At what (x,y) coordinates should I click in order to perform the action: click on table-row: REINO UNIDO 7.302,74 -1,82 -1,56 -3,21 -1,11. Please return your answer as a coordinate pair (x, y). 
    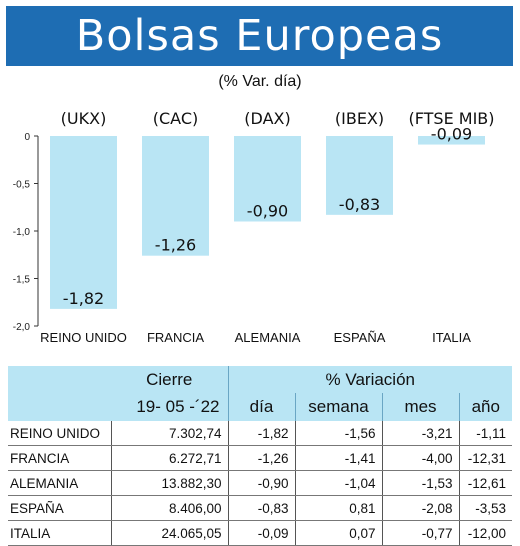
    Looking at the image, I should click on (260, 433).